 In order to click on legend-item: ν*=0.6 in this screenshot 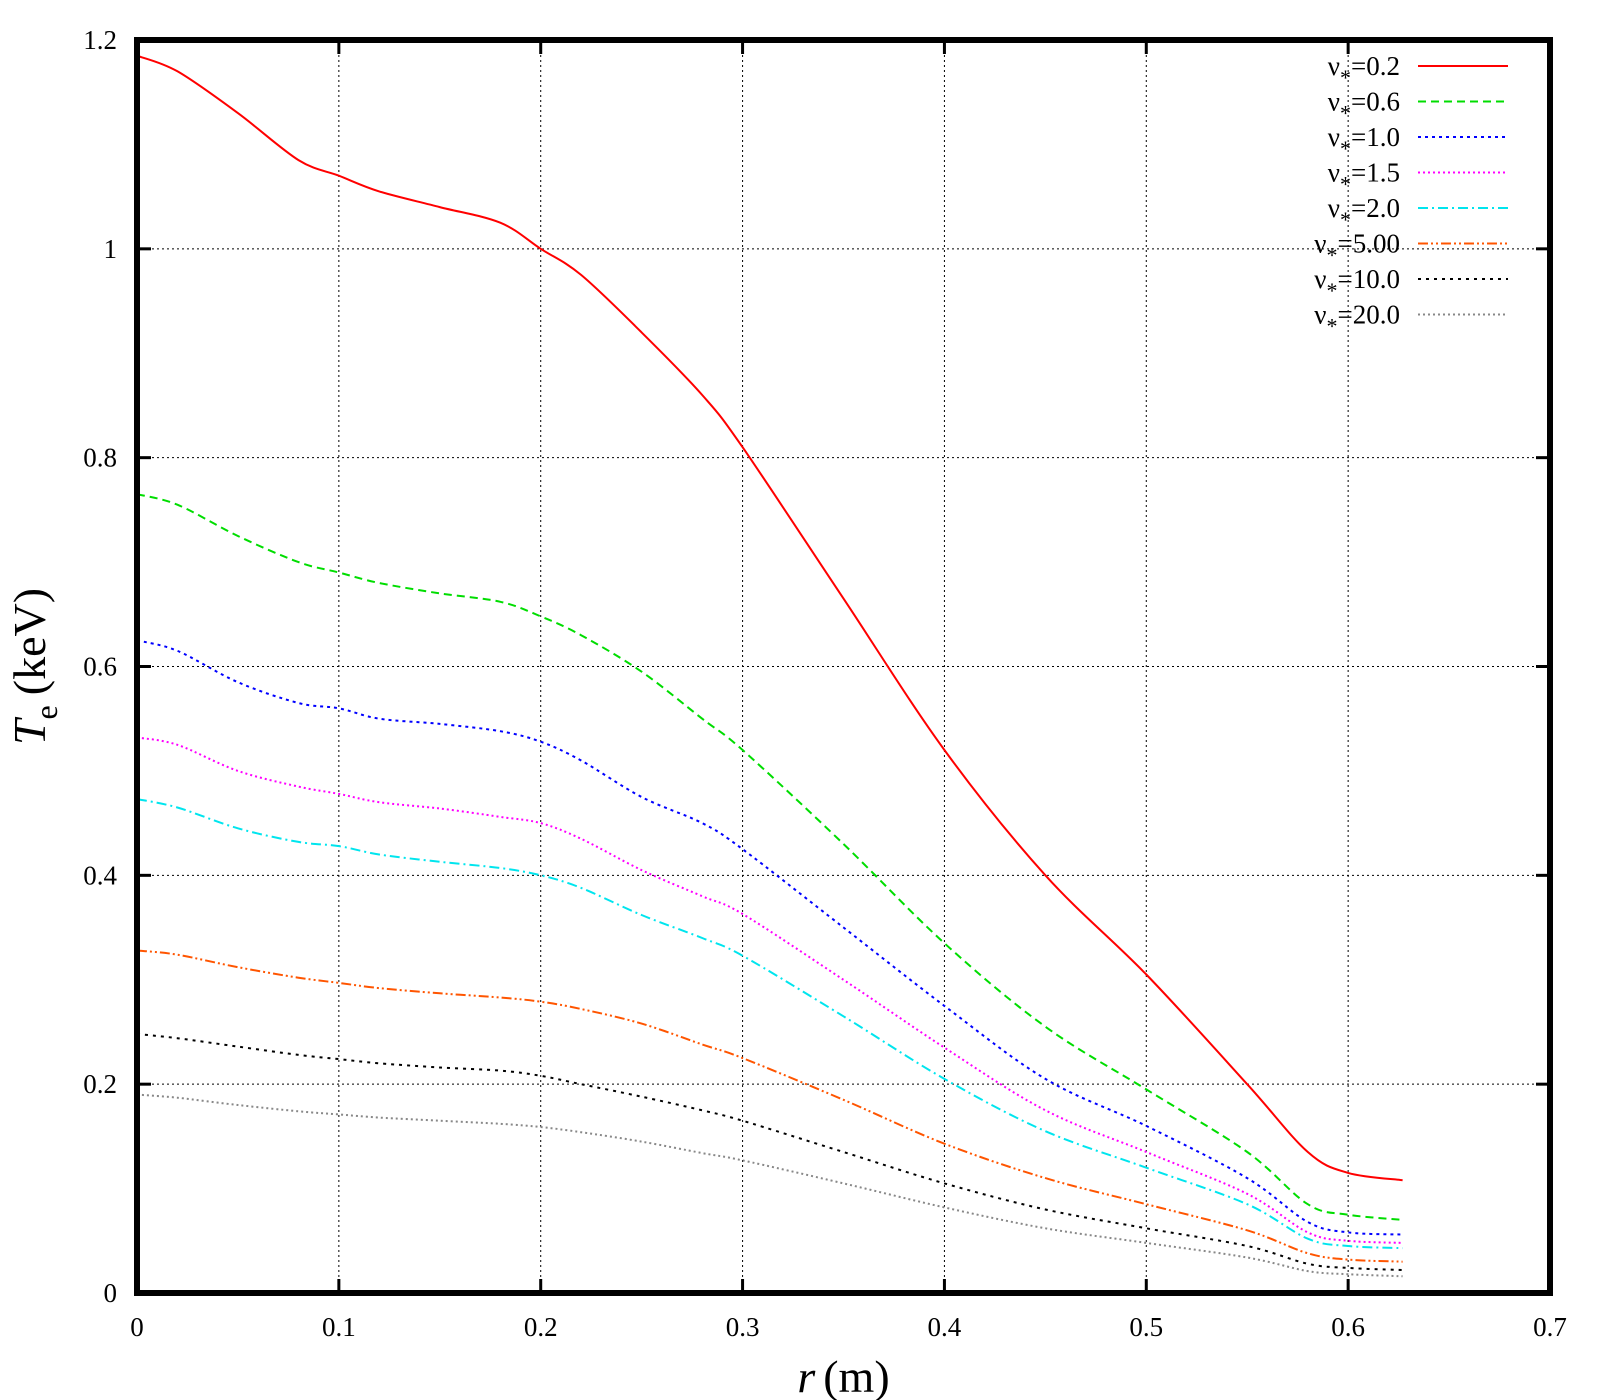, I will do `click(1418, 106)`.